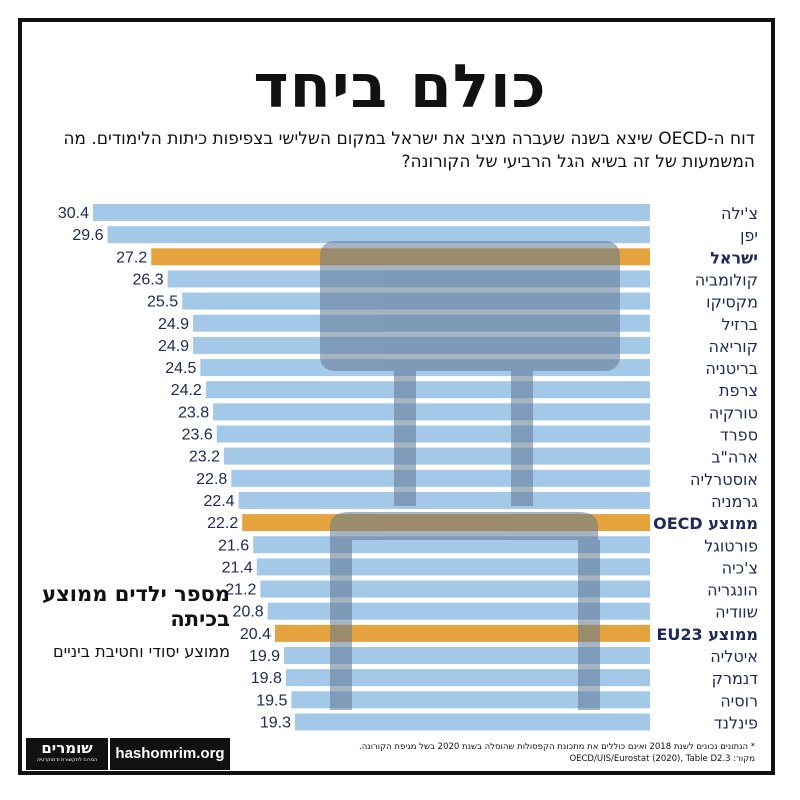 The height and width of the screenshot is (800, 800). I want to click on value-label: 21.6, so click(233, 545).